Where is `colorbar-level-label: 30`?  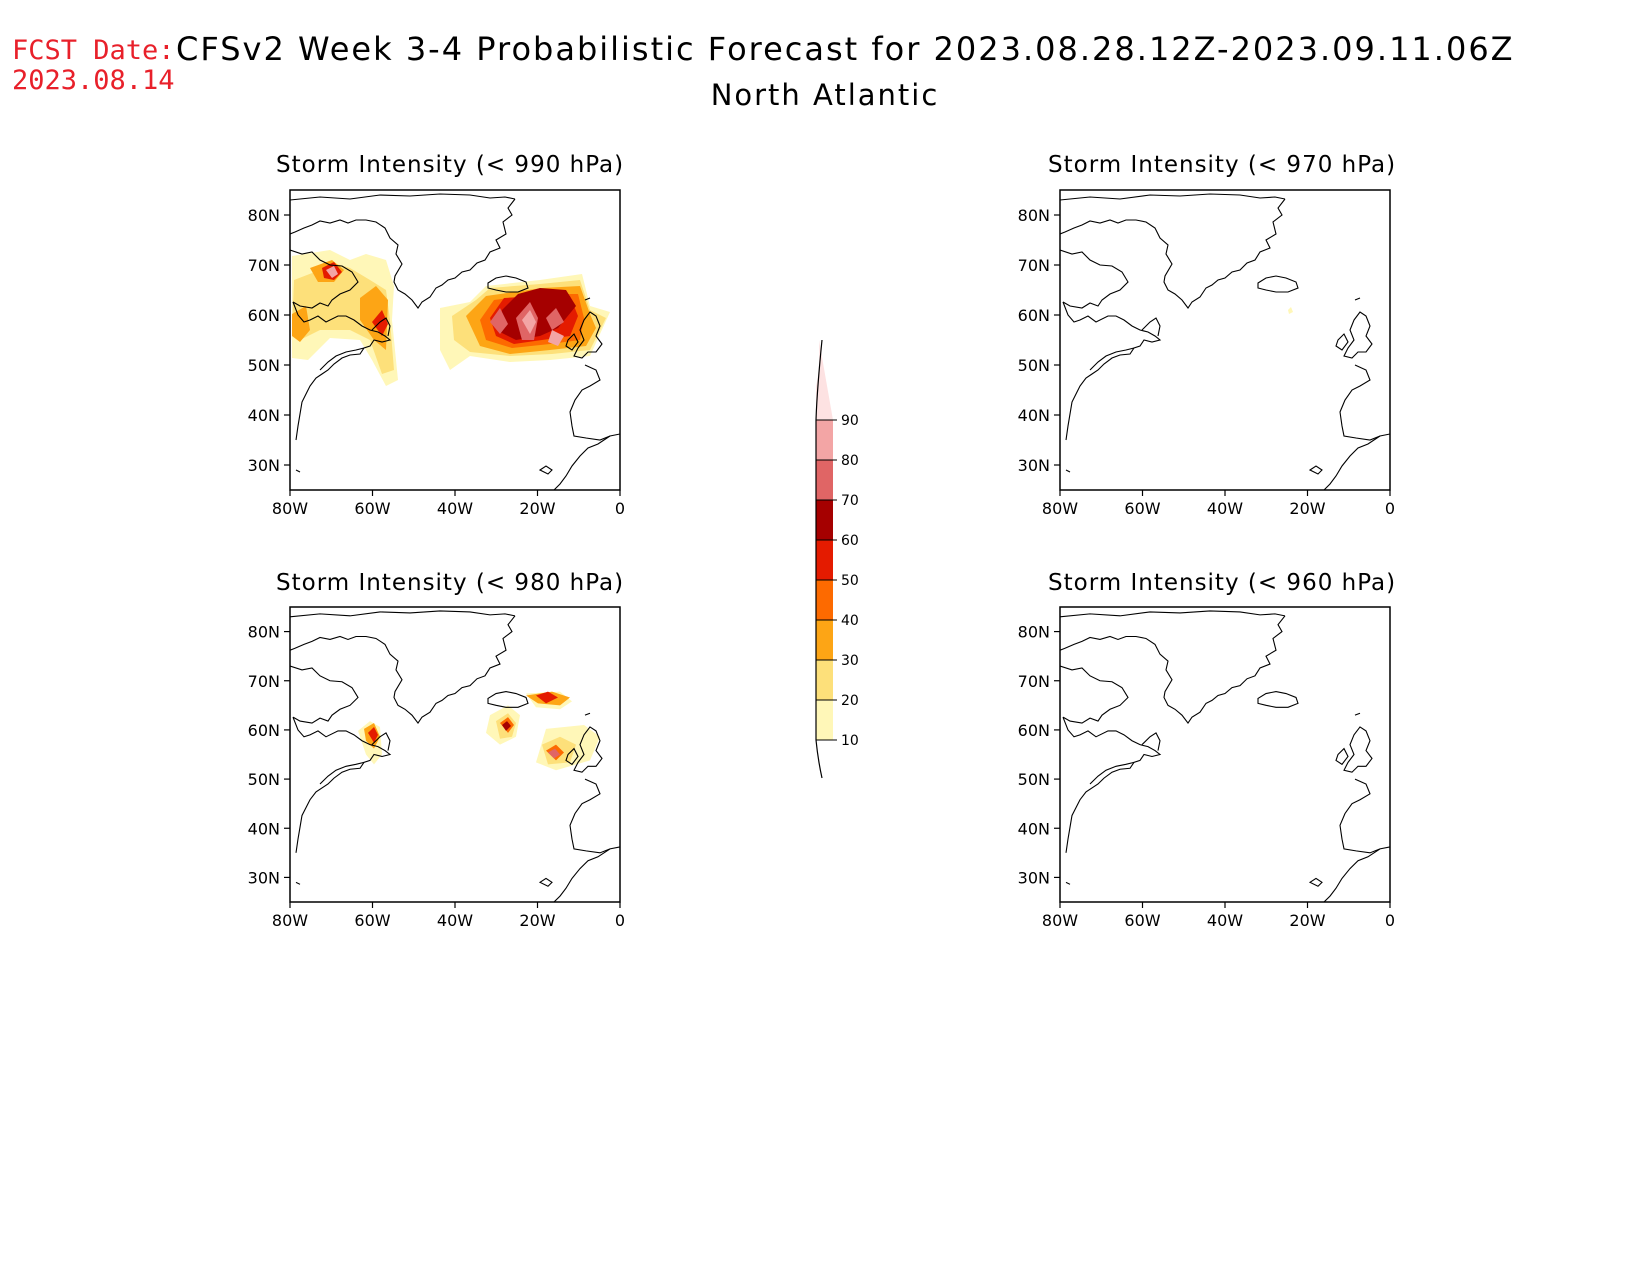 colorbar-level-label: 30 is located at coordinates (850, 661).